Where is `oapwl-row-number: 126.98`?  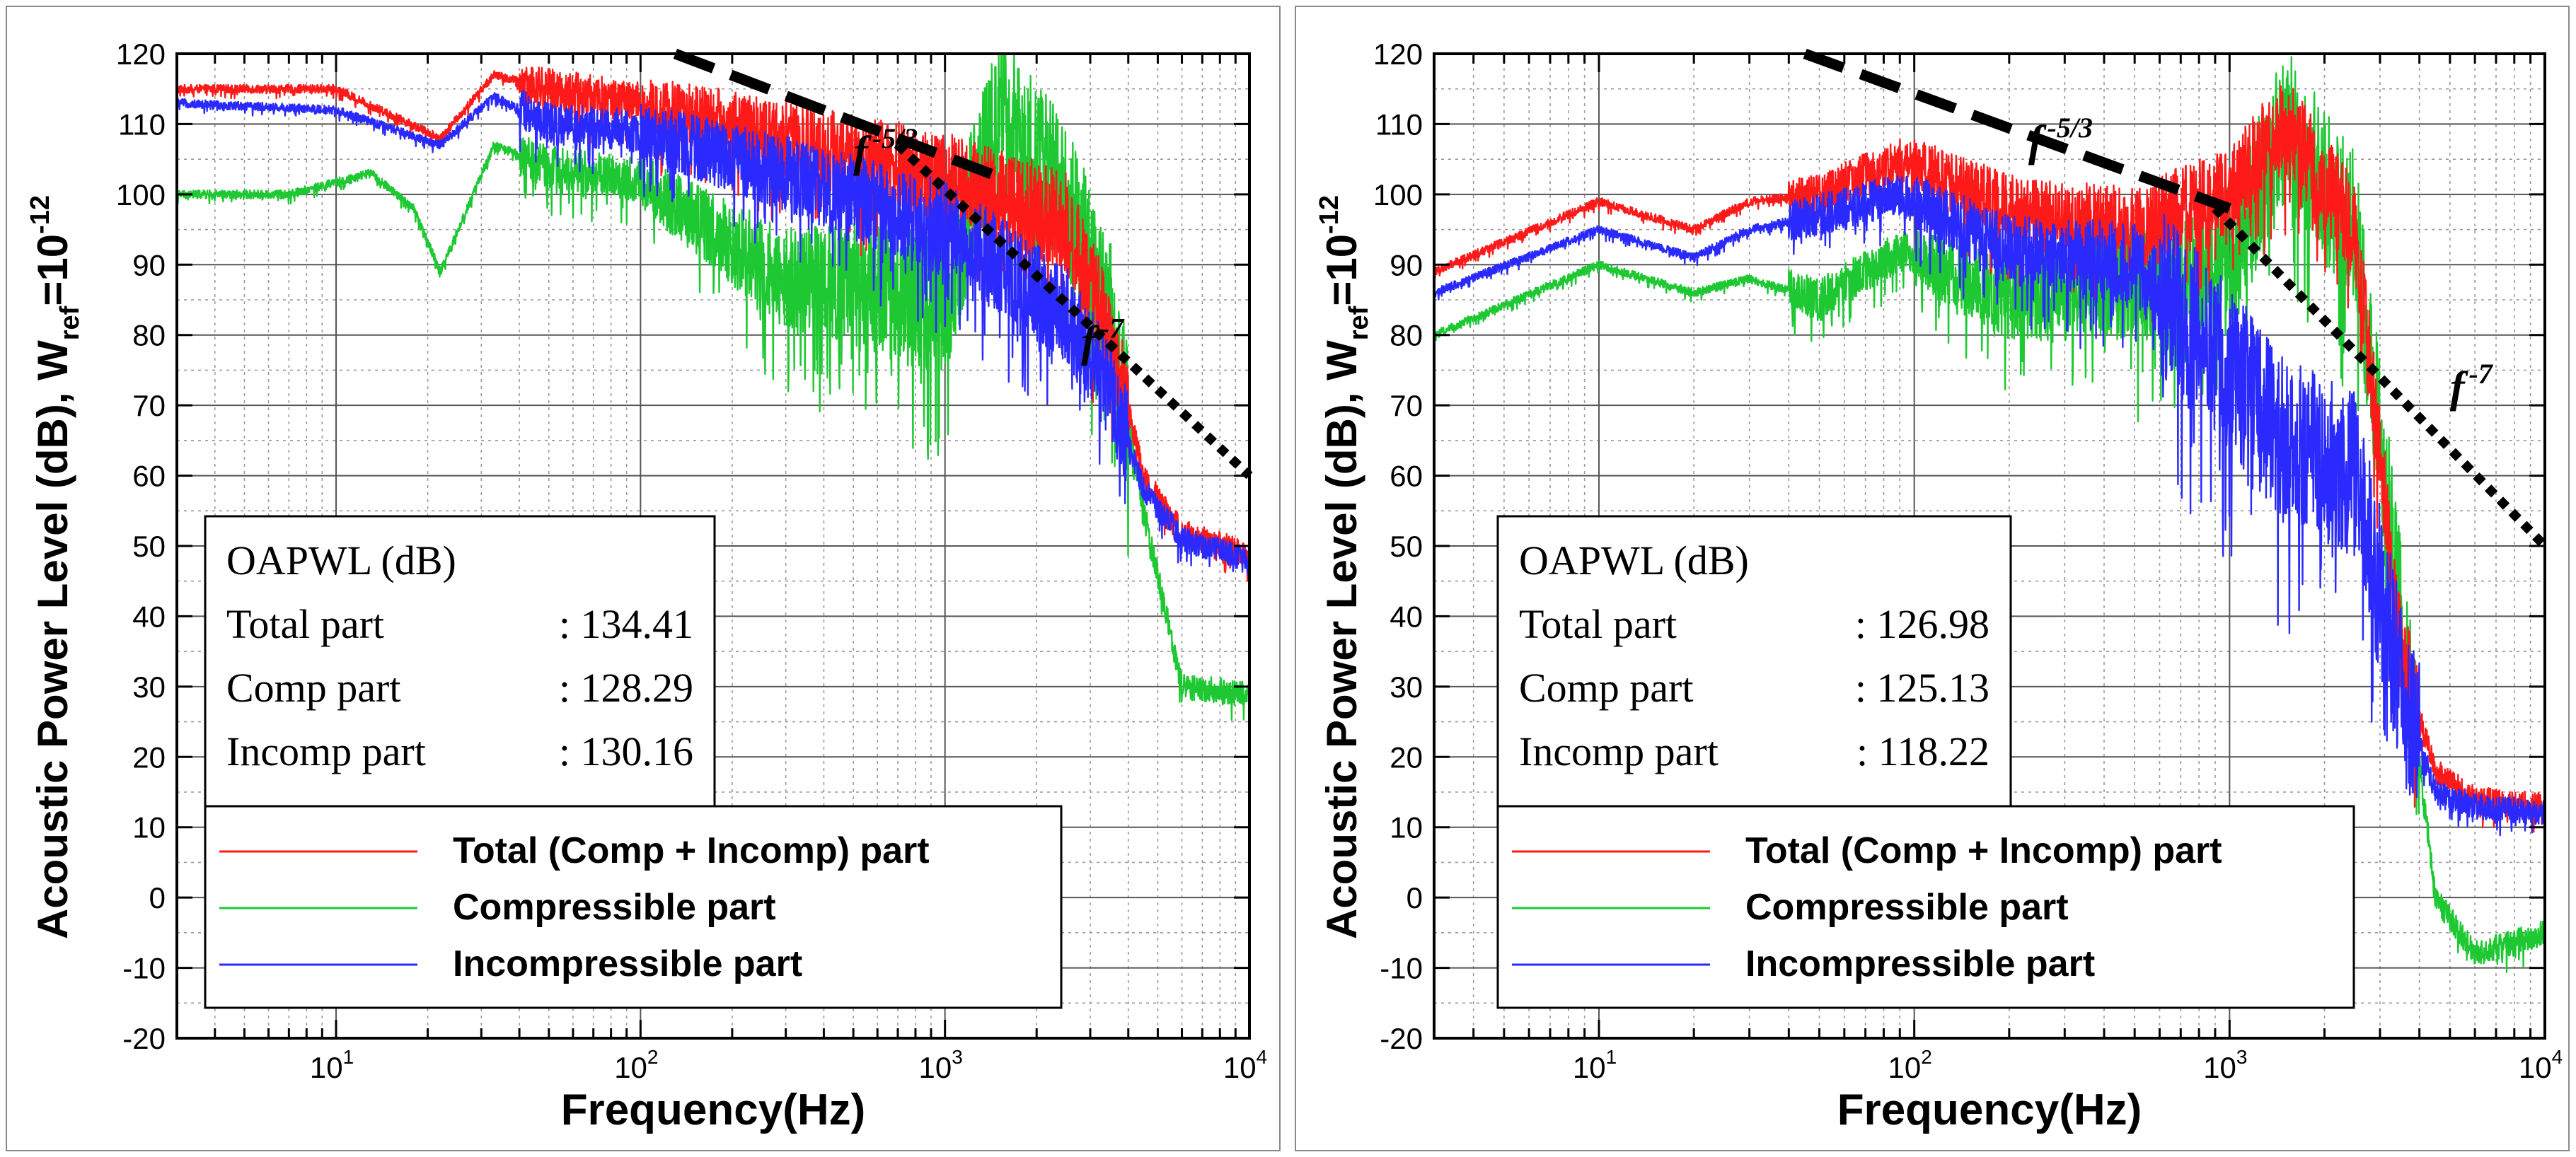
oapwl-row-number: 126.98 is located at coordinates (1934, 624).